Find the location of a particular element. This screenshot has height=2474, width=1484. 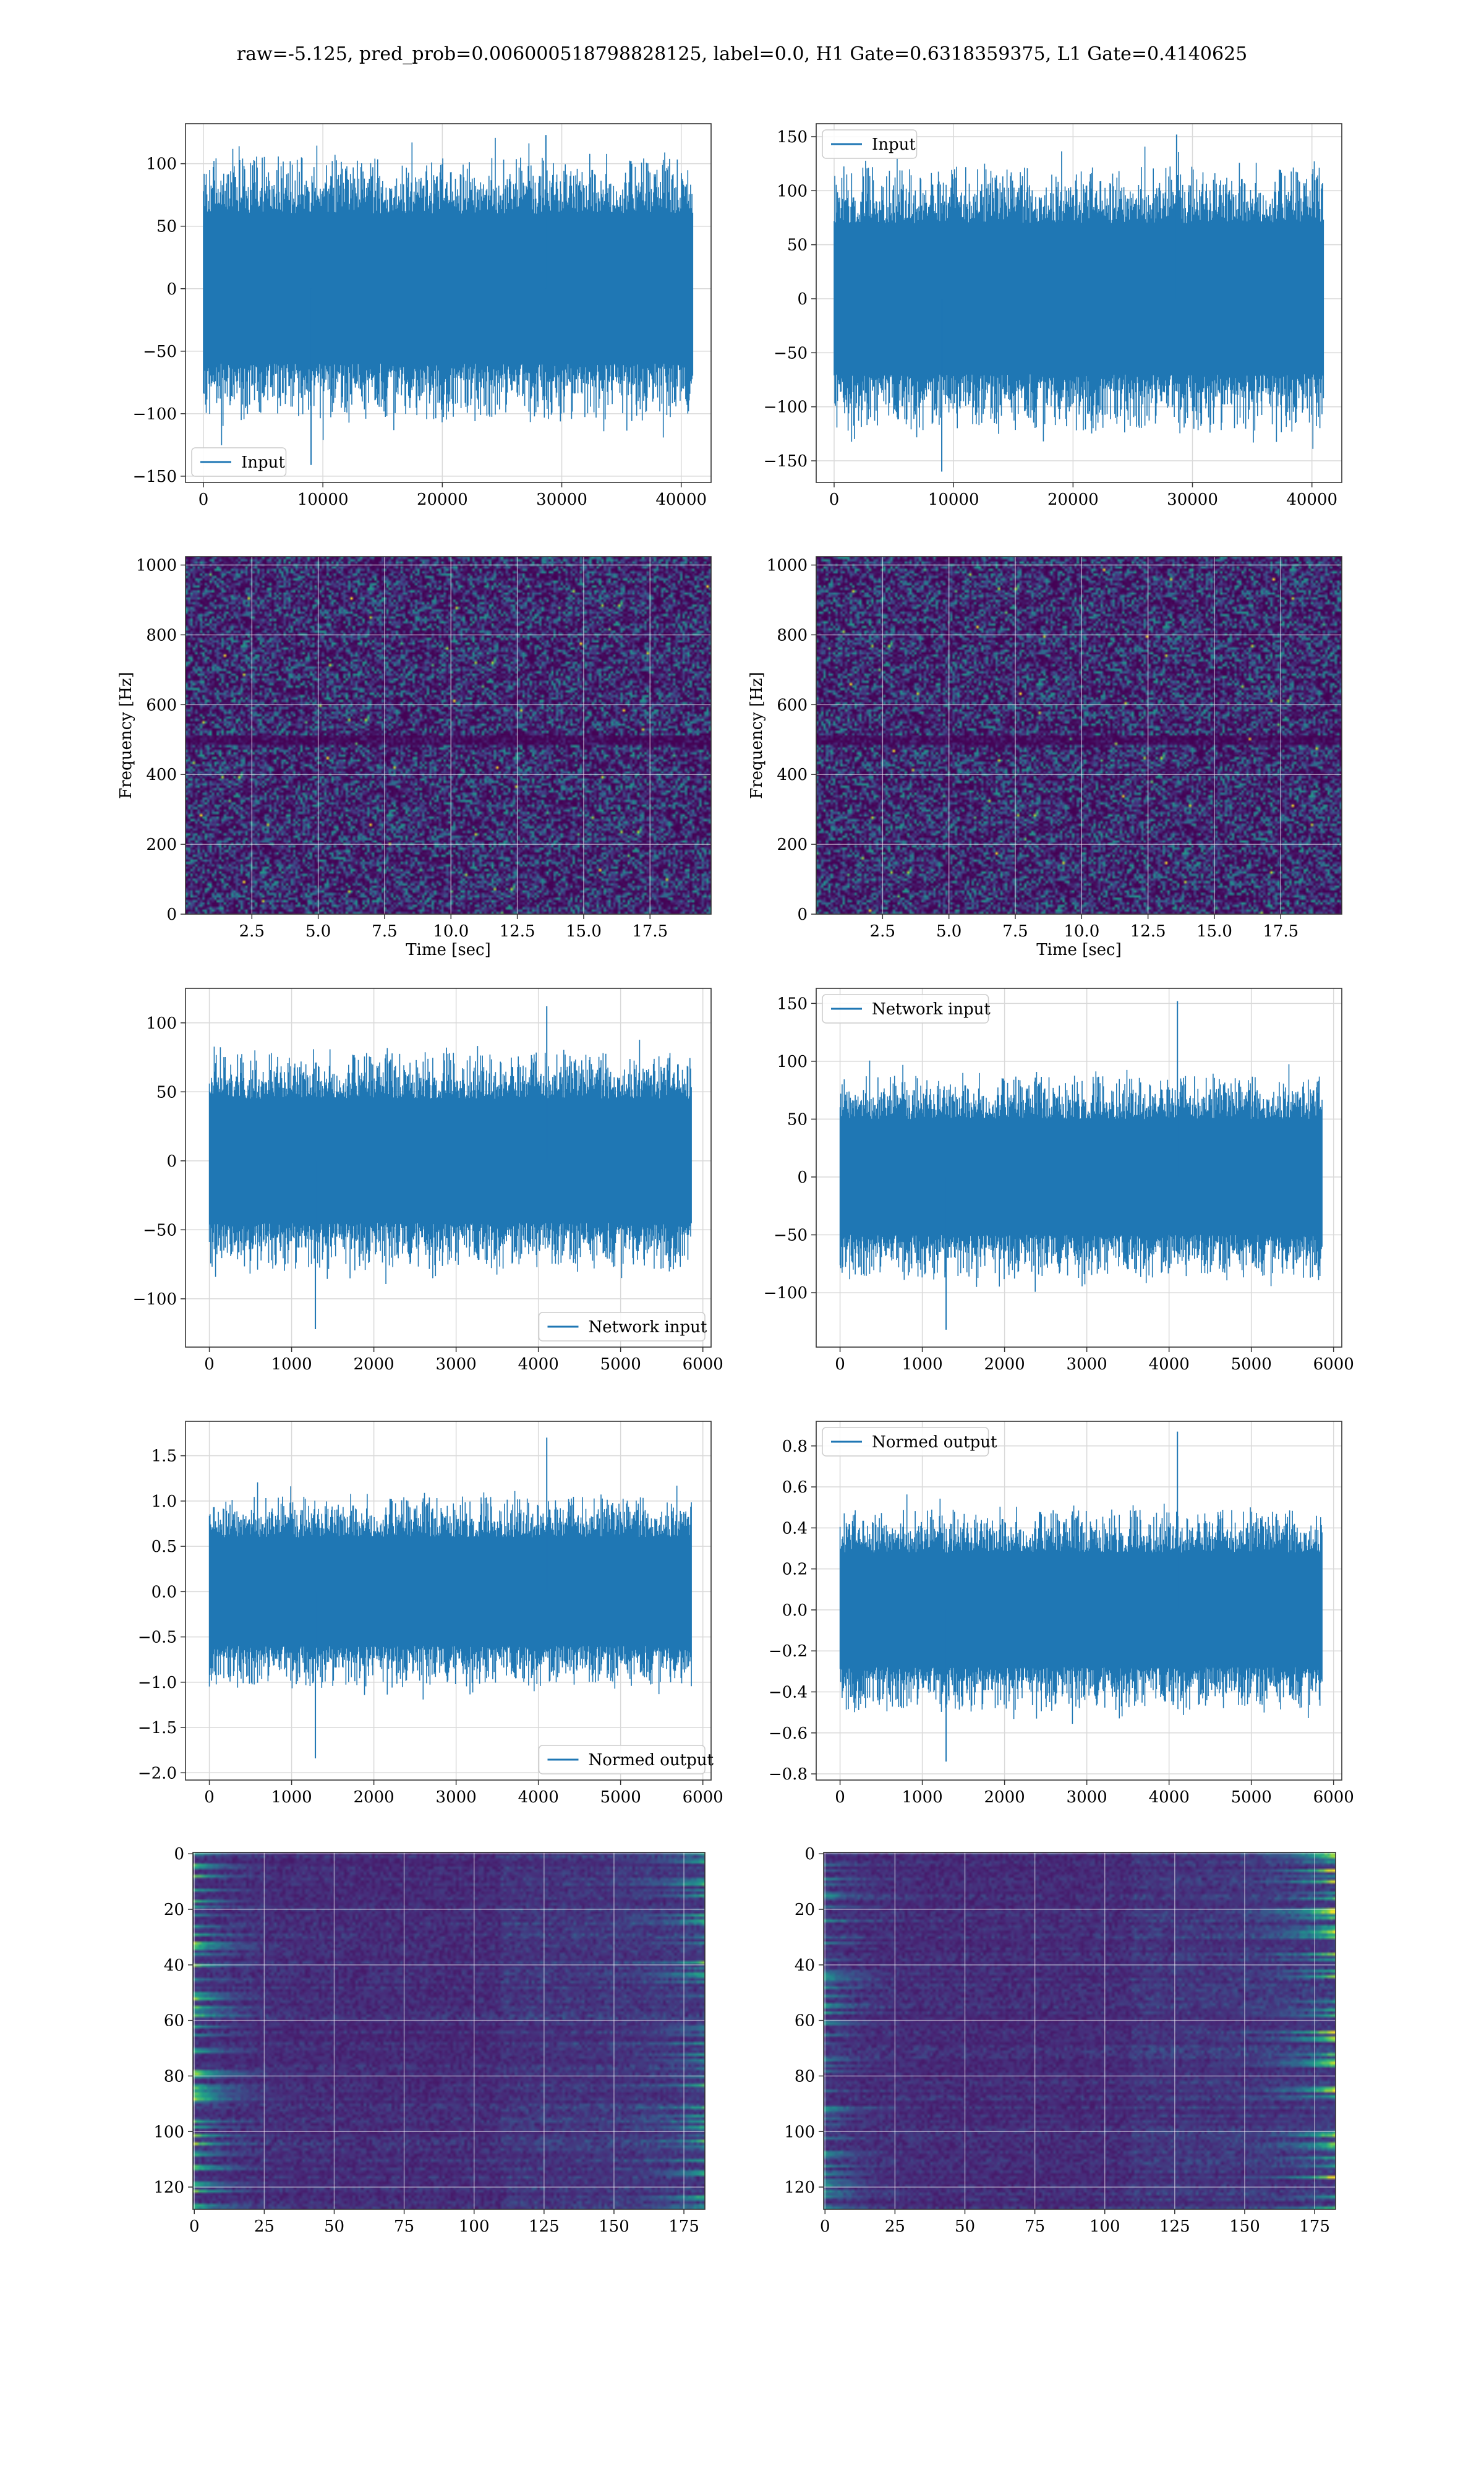

y-tick-label: 0.6 is located at coordinates (795, 1487).